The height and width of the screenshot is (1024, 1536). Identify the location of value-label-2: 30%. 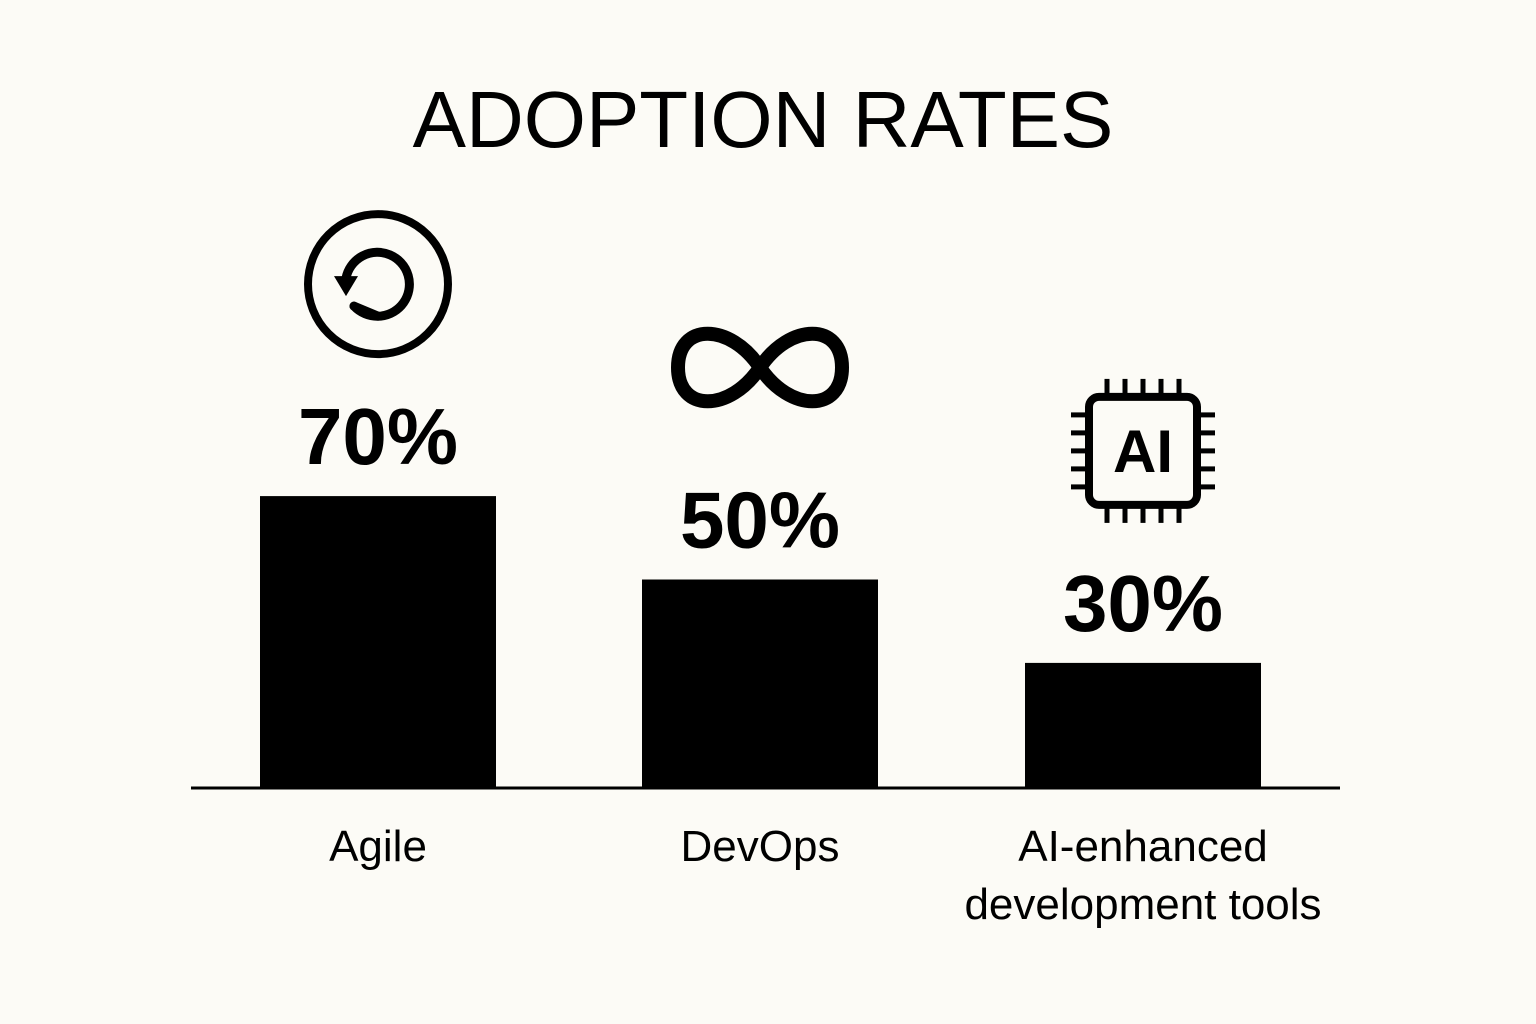
(1143, 603).